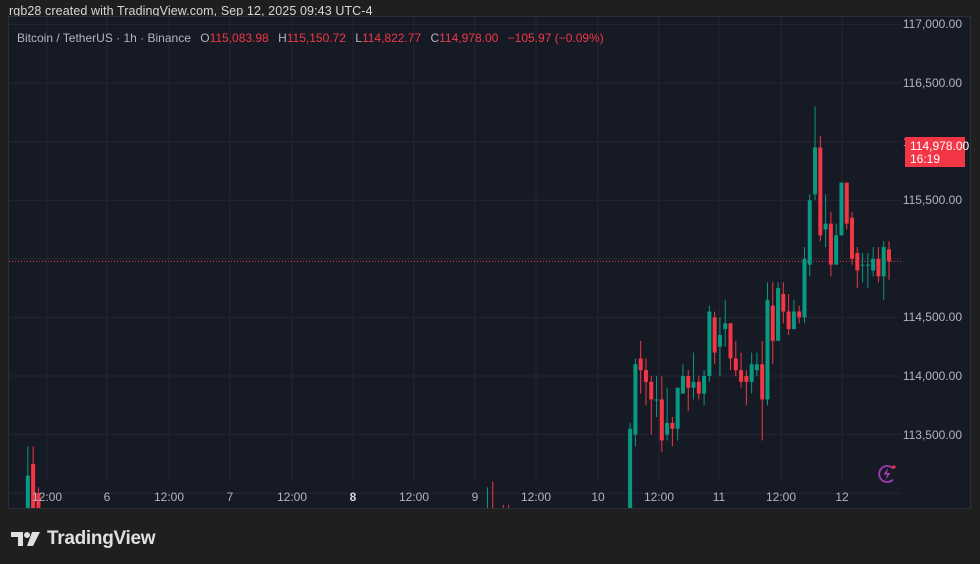  I want to click on last-price-tag: 114,978.00 16:19, so click(937, 152).